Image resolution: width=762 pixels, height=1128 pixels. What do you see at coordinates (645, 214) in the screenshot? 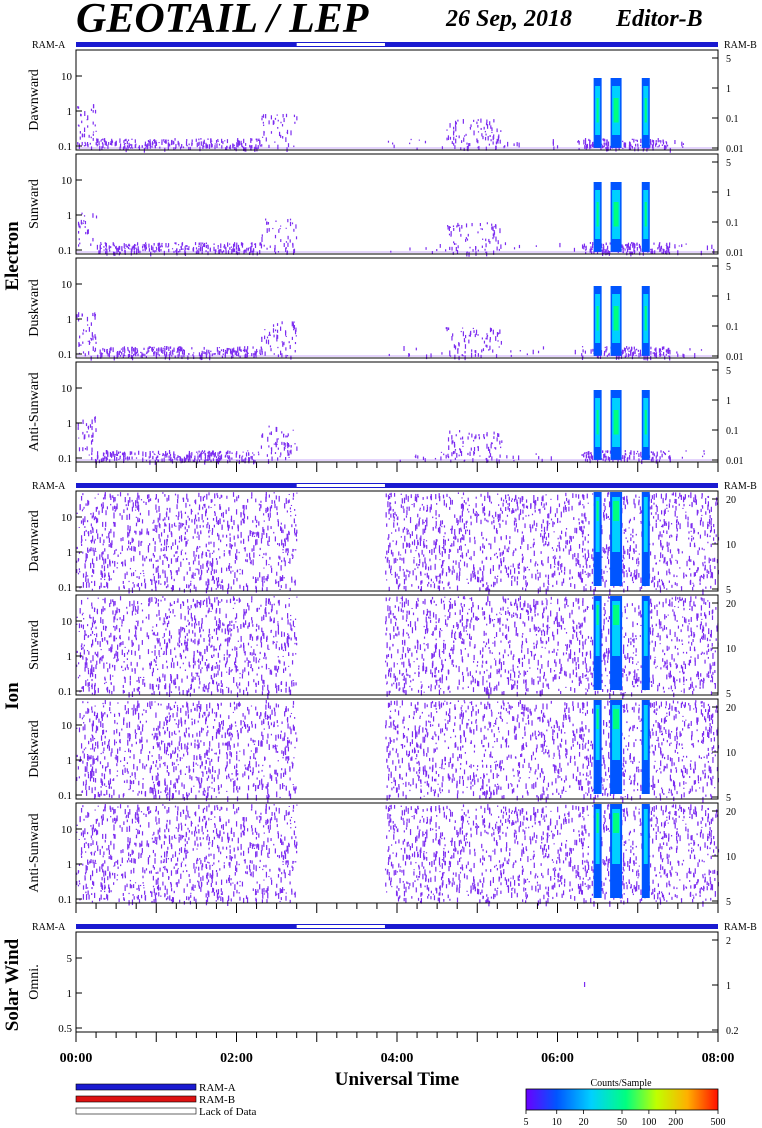
I see `burst-core` at bounding box center [645, 214].